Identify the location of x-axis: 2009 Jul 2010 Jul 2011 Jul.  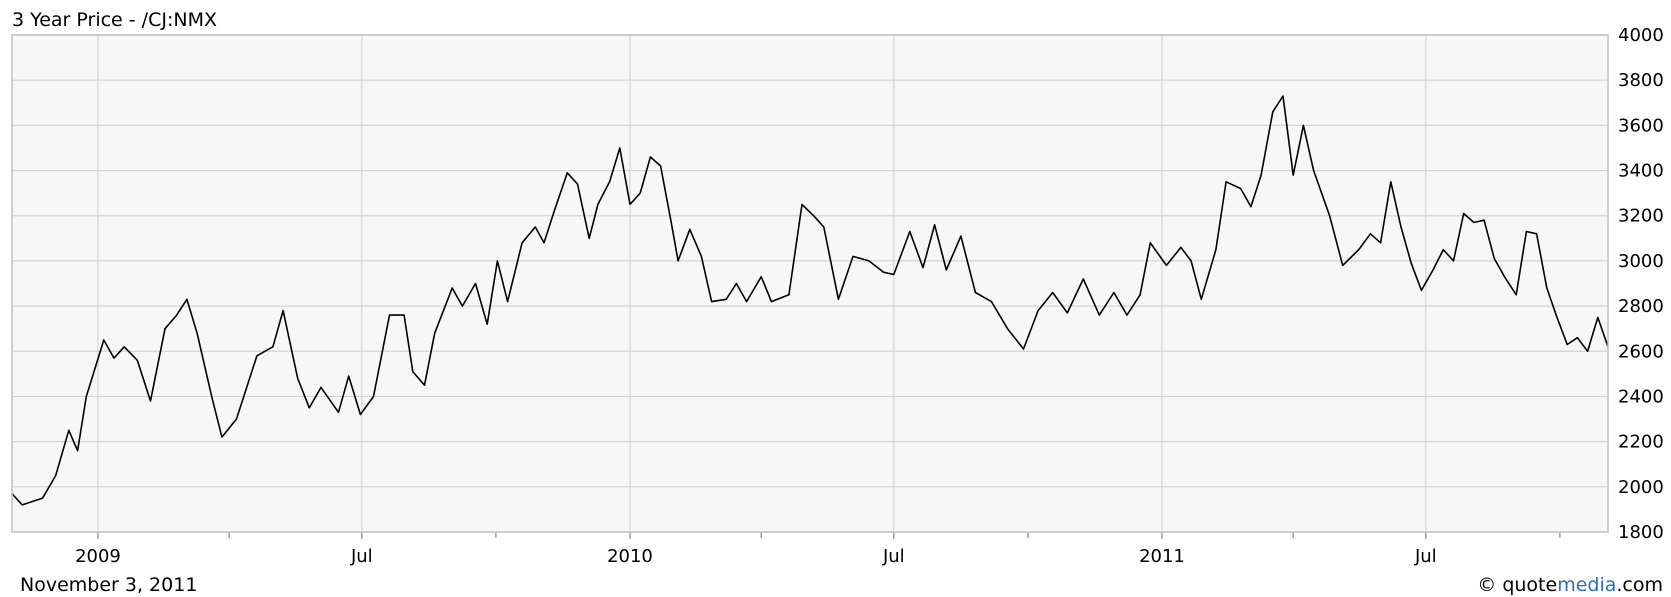
(818, 549).